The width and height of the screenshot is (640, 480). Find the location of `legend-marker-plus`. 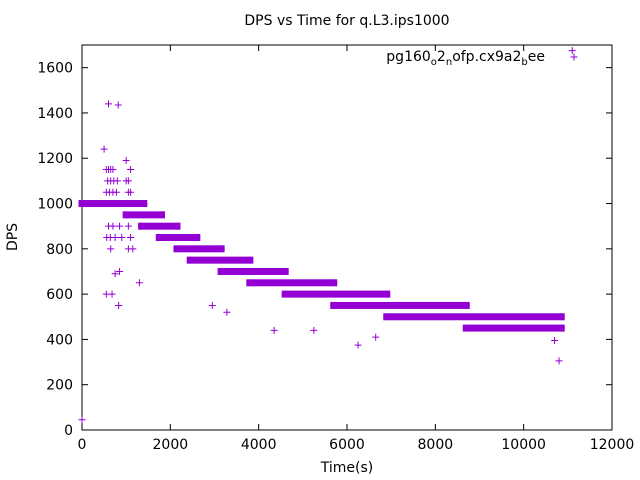

legend-marker-plus is located at coordinates (574, 57).